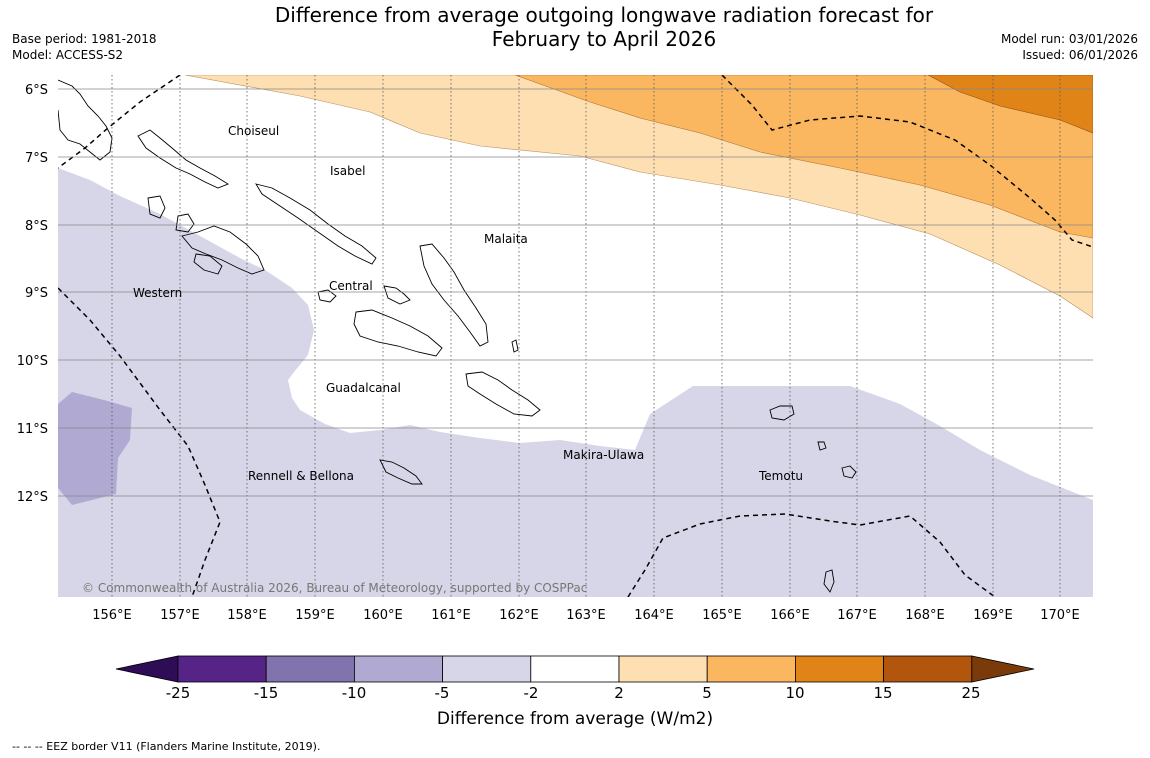 This screenshot has width=1150, height=758. I want to click on colorbar, so click(575, 669).